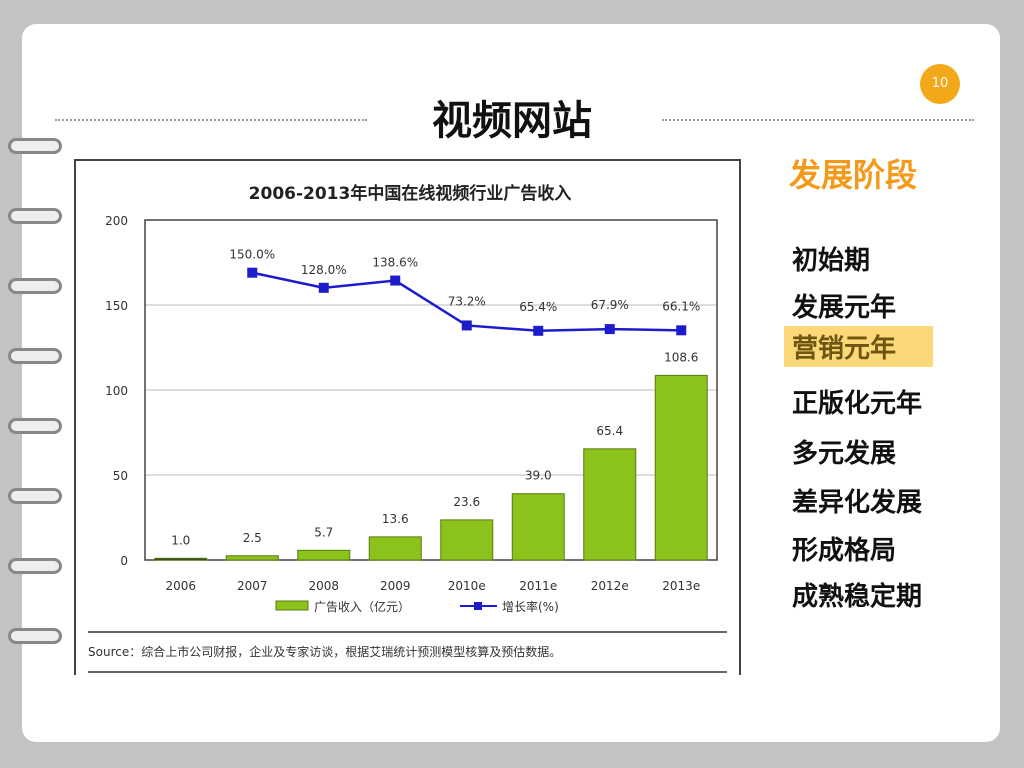 The image size is (1024, 768). What do you see at coordinates (609, 431) in the screenshot?
I see `bar-data-label: 65.4` at bounding box center [609, 431].